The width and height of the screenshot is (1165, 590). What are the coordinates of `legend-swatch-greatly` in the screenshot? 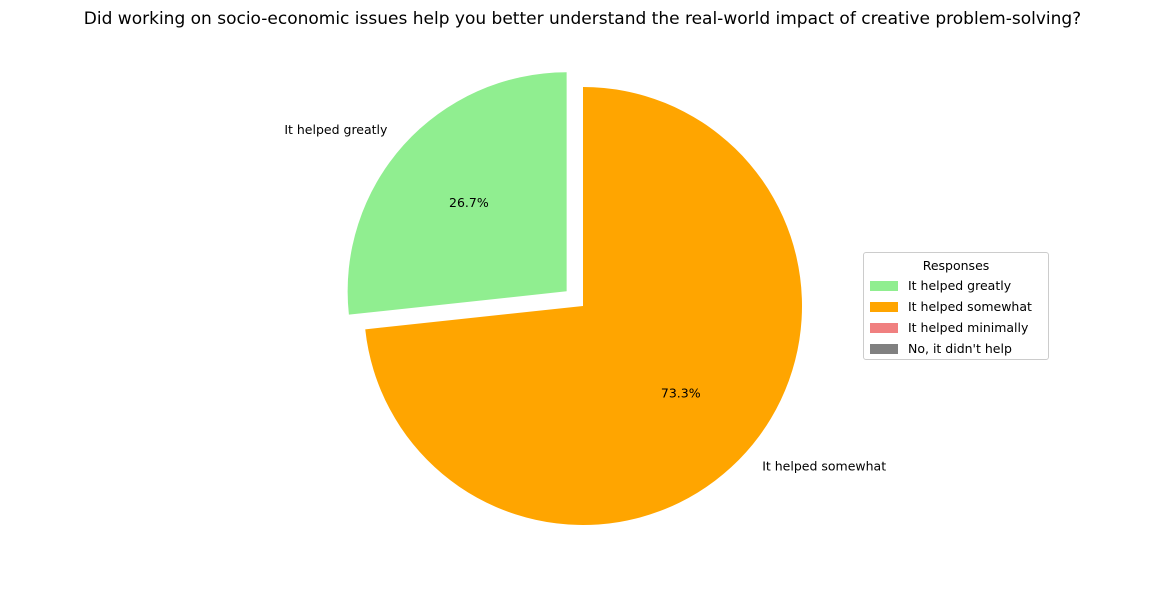 It's located at (884, 285).